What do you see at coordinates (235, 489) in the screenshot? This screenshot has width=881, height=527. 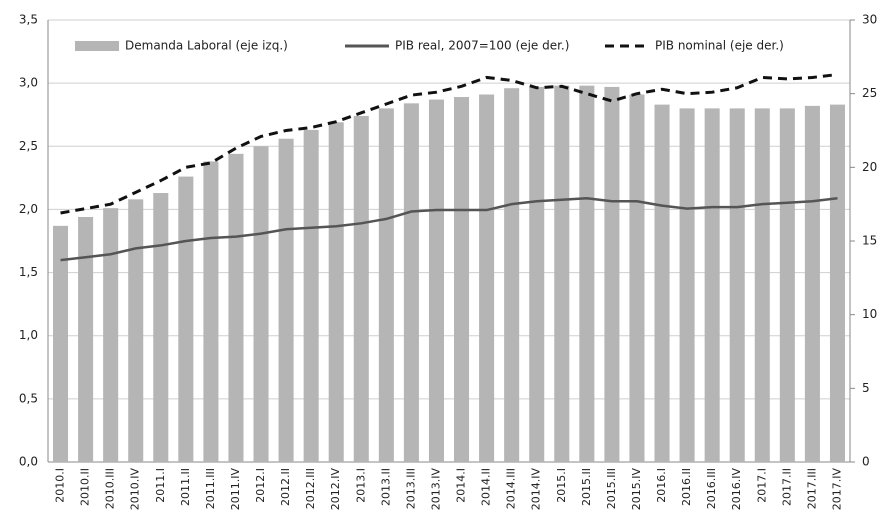 I see `x-tick-label: 2011.IV` at bounding box center [235, 489].